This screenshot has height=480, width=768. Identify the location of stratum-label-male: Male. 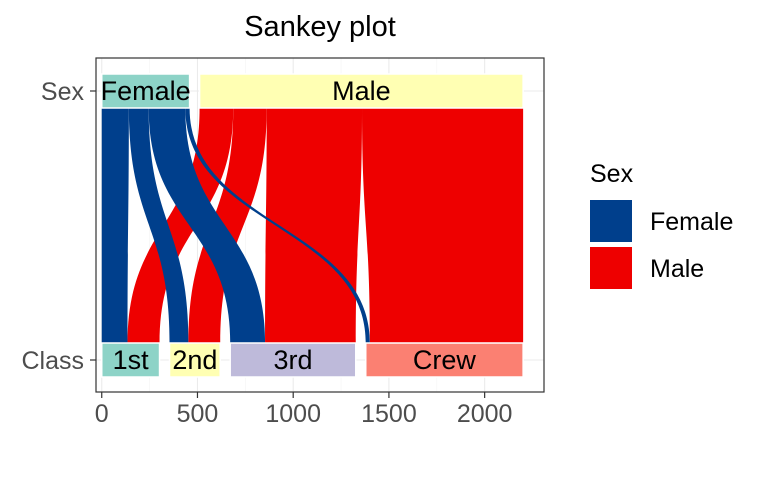
(361, 91).